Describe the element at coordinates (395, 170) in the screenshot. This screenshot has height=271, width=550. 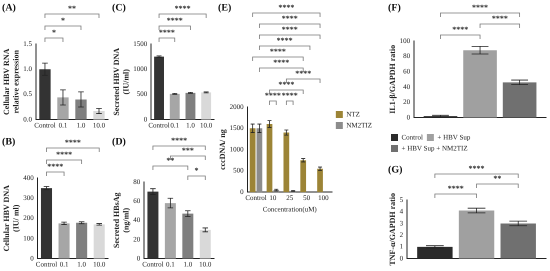
I see `chart-title: (G)` at that location.